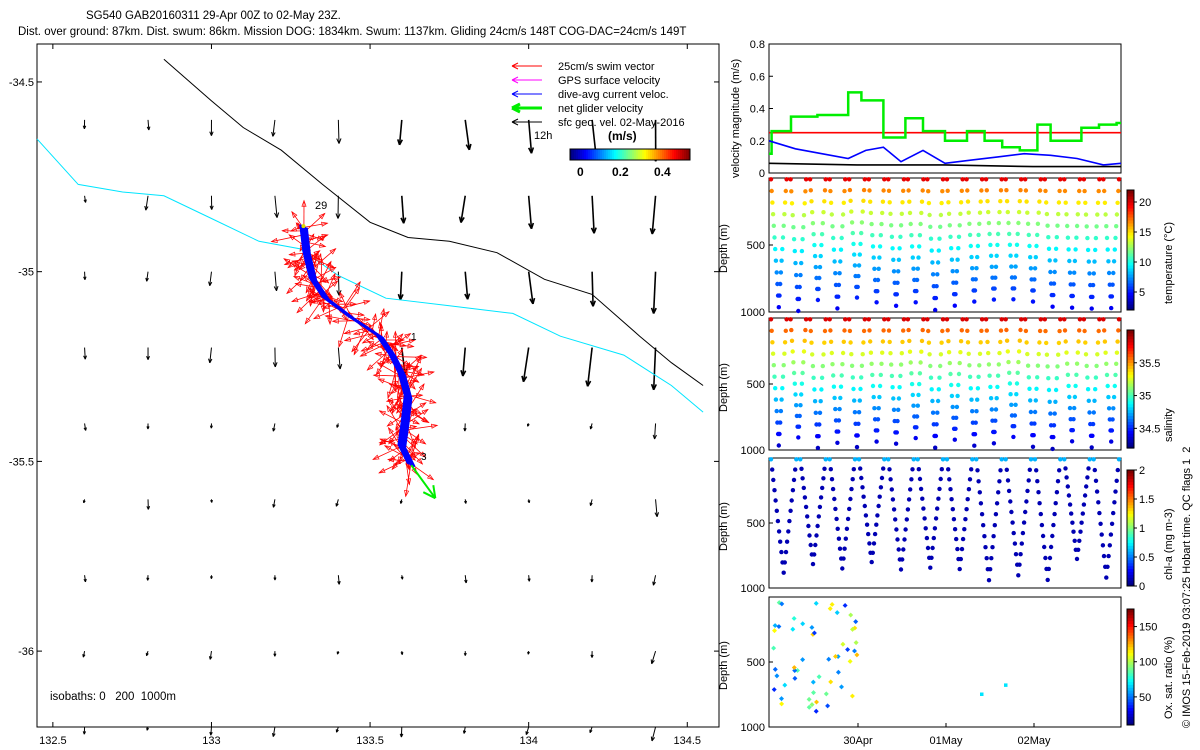  Describe the element at coordinates (630, 154) in the screenshot. I see `colorbar-frame` at that location.